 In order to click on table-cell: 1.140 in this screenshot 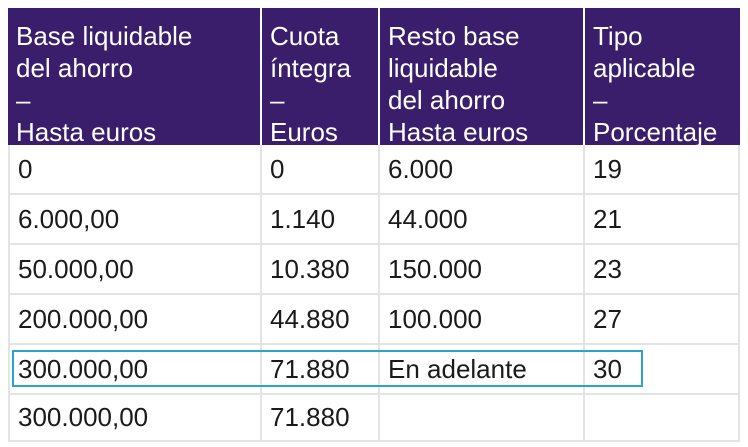, I will do `click(321, 220)`.